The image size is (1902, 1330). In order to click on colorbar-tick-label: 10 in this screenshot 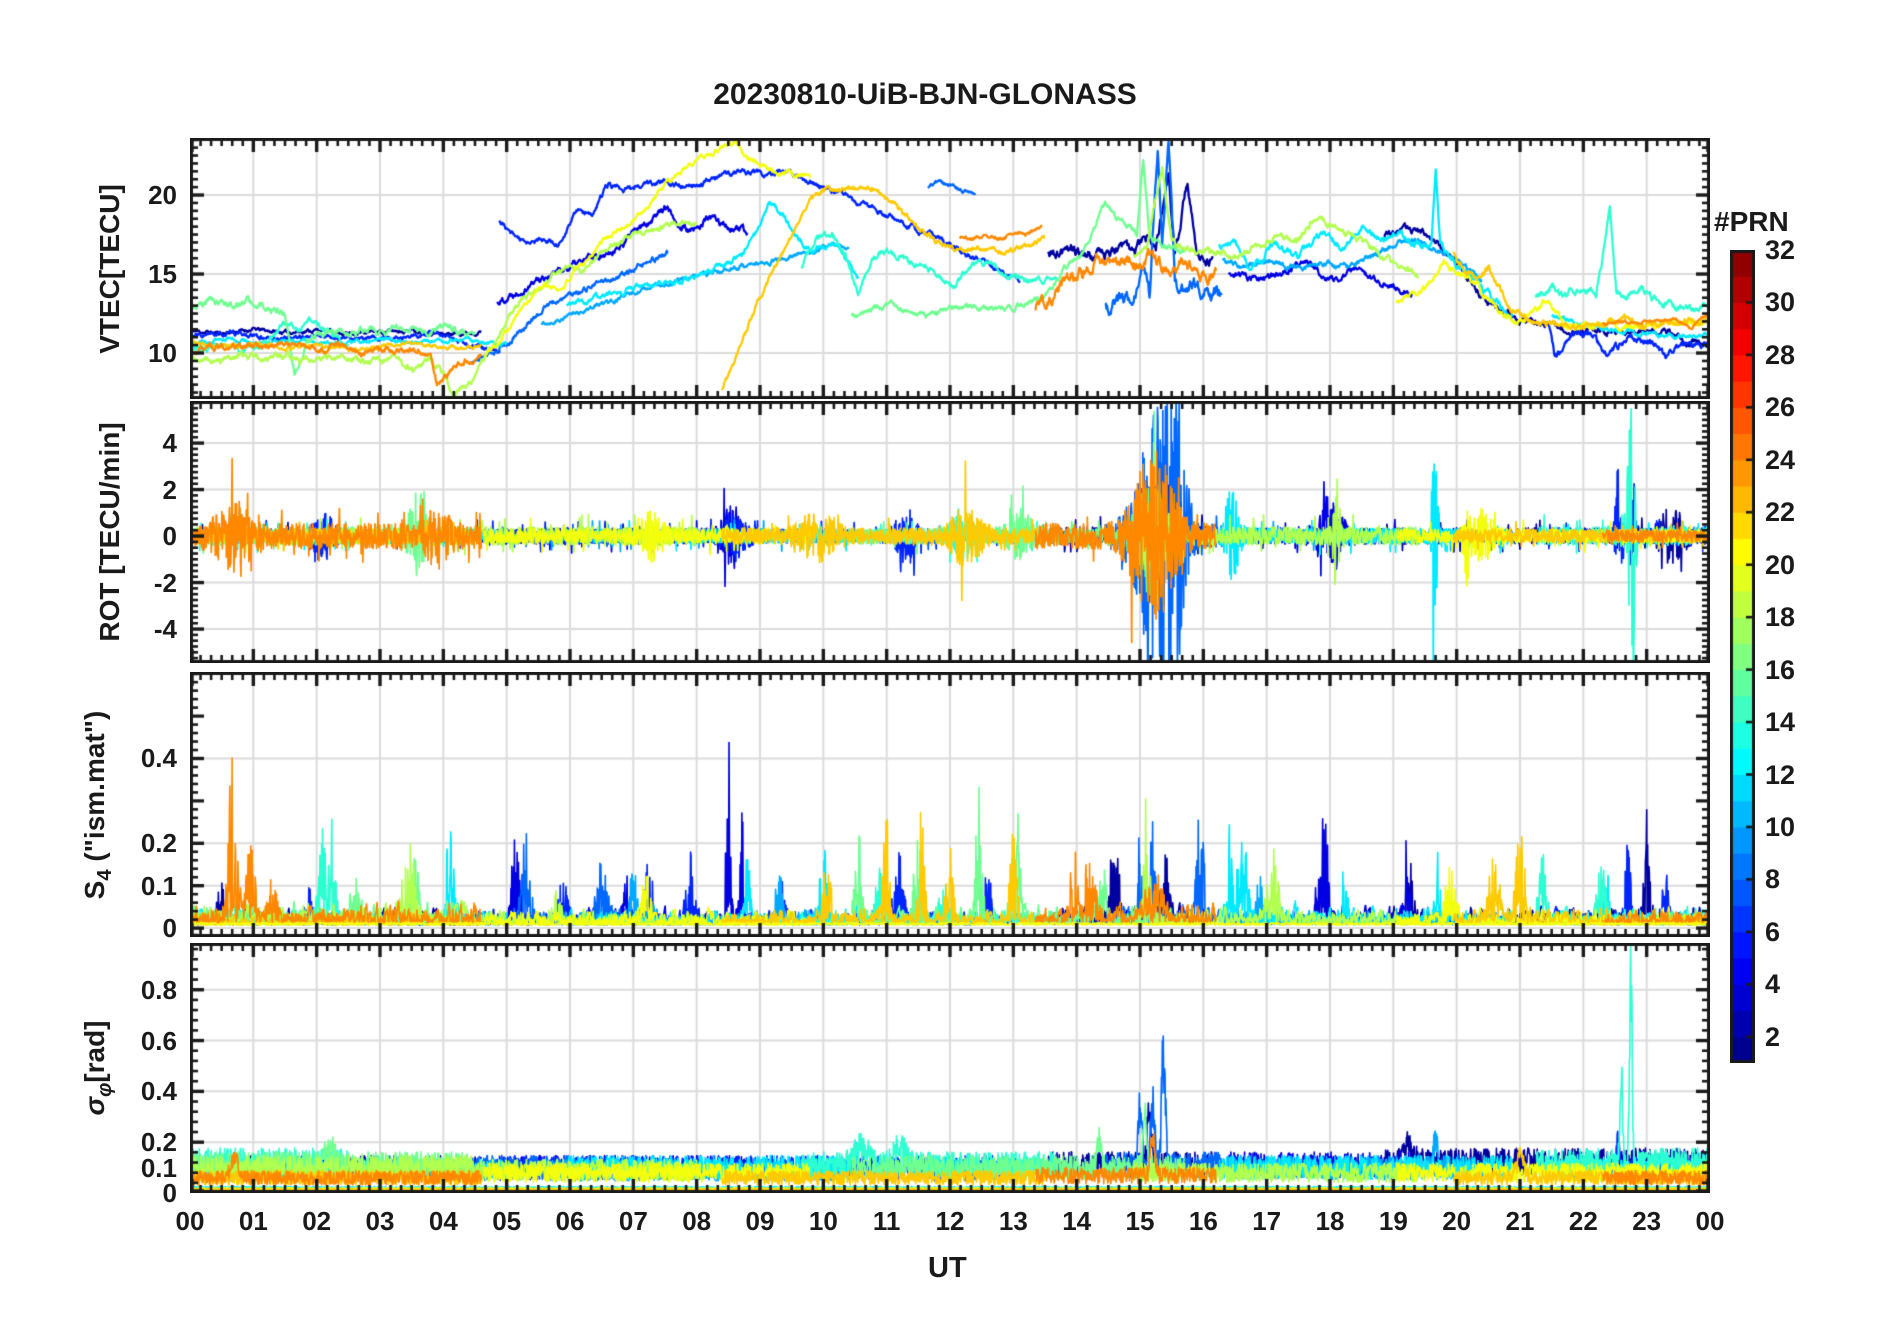, I will do `click(1780, 826)`.